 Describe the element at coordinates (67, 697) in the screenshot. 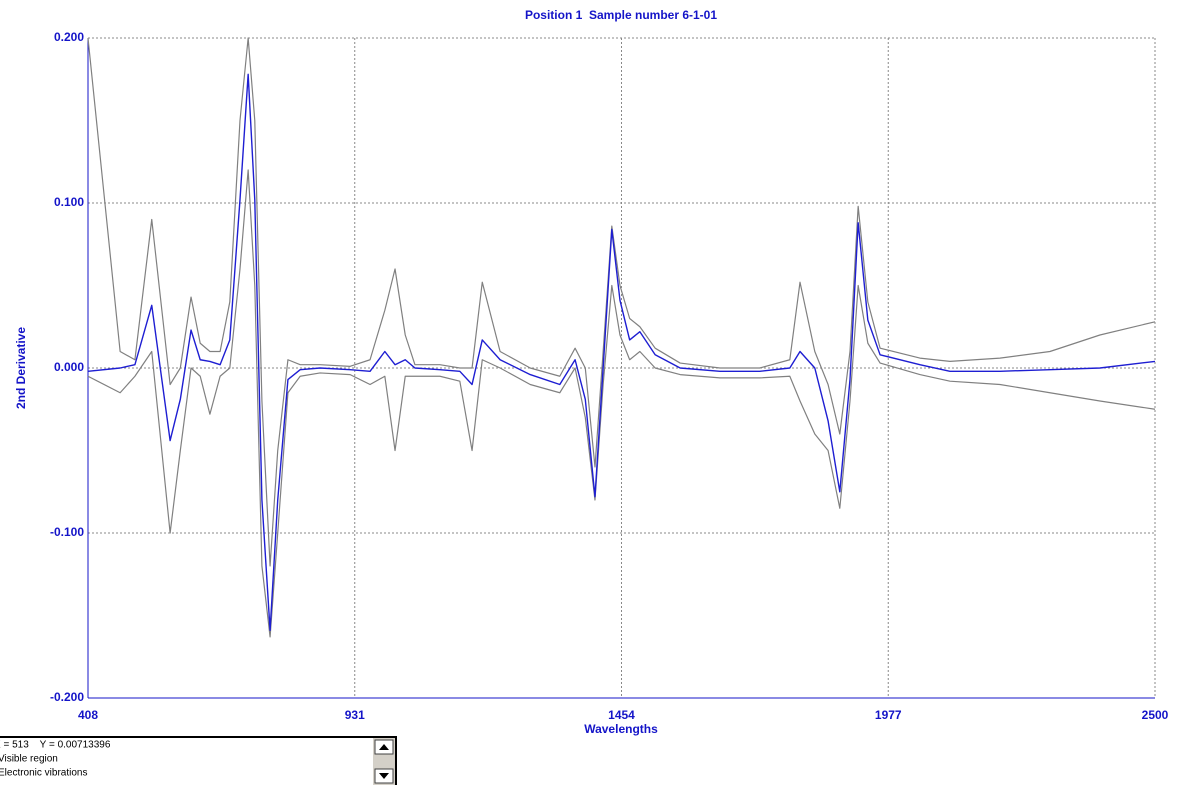

I see `y-tick-label: -0.200` at that location.